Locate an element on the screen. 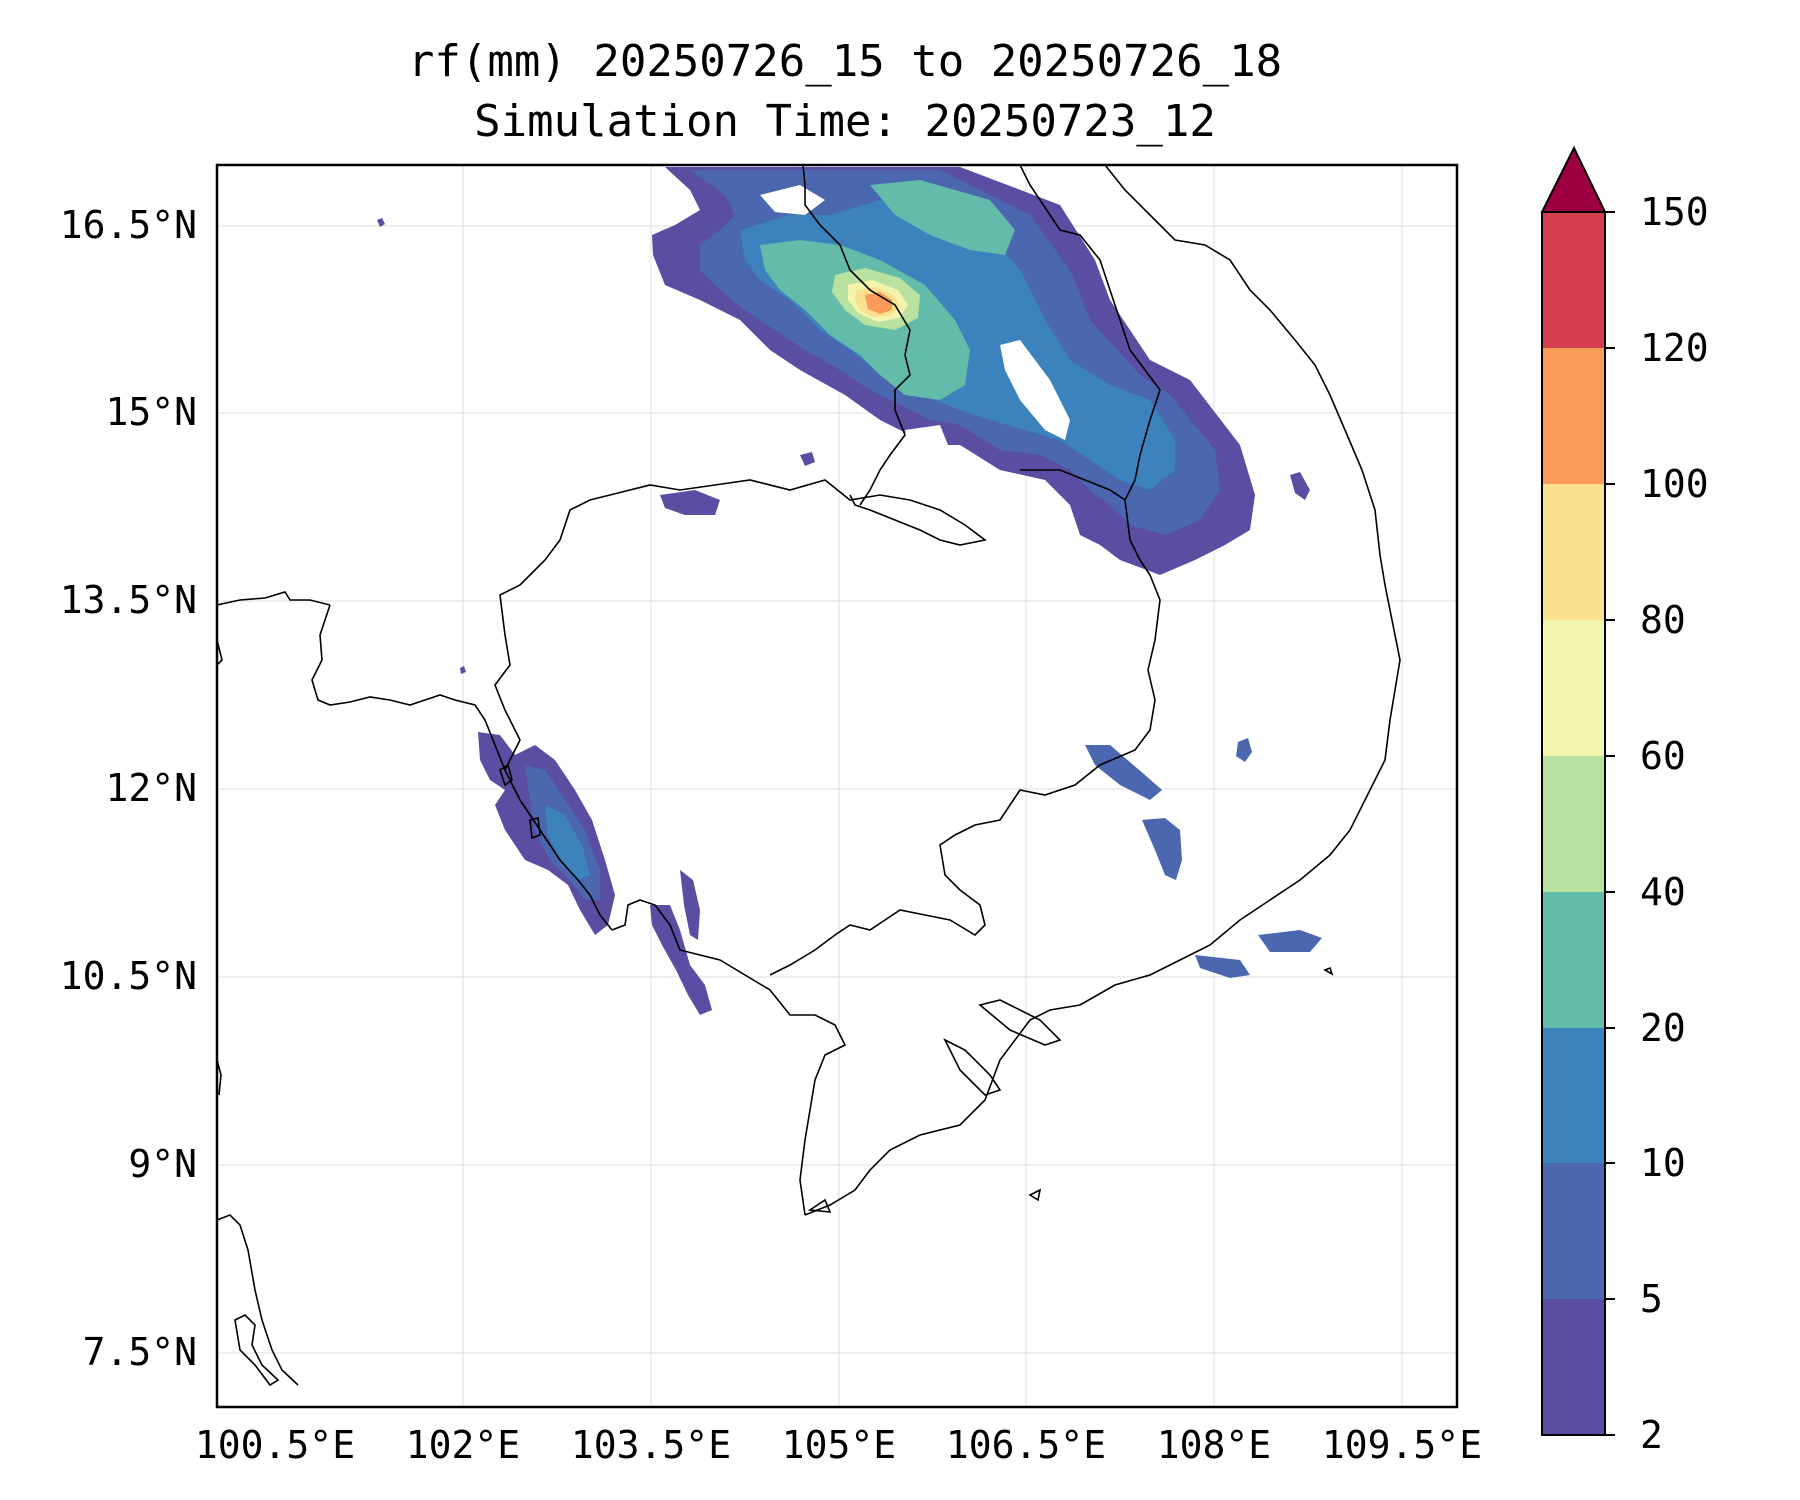 The width and height of the screenshot is (1800, 1500). lon-tick-label: 106.5°E is located at coordinates (1026, 1445).